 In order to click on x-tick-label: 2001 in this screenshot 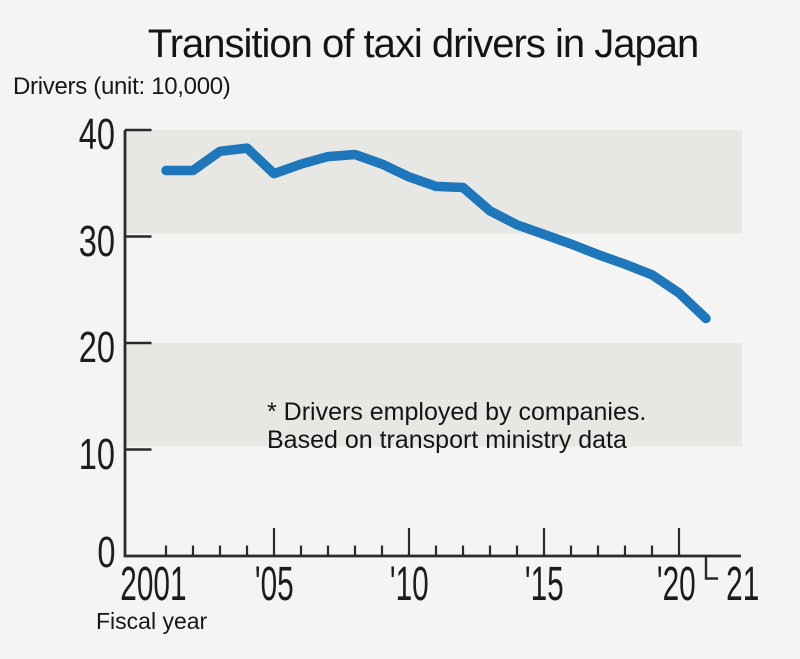, I will do `click(153, 584)`.